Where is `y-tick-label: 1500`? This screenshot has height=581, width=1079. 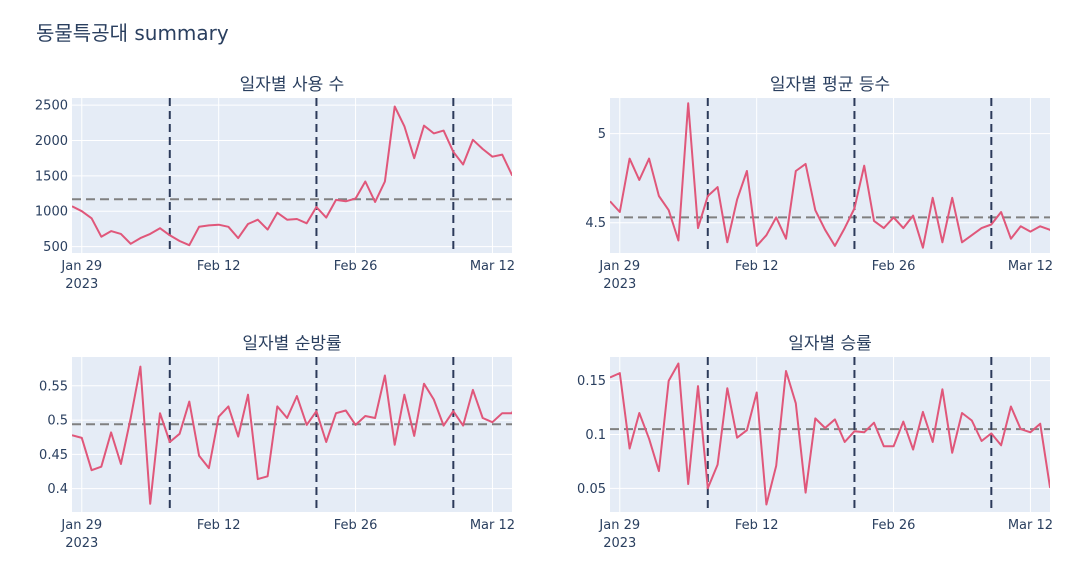 y-tick-label: 1500 is located at coordinates (51, 176).